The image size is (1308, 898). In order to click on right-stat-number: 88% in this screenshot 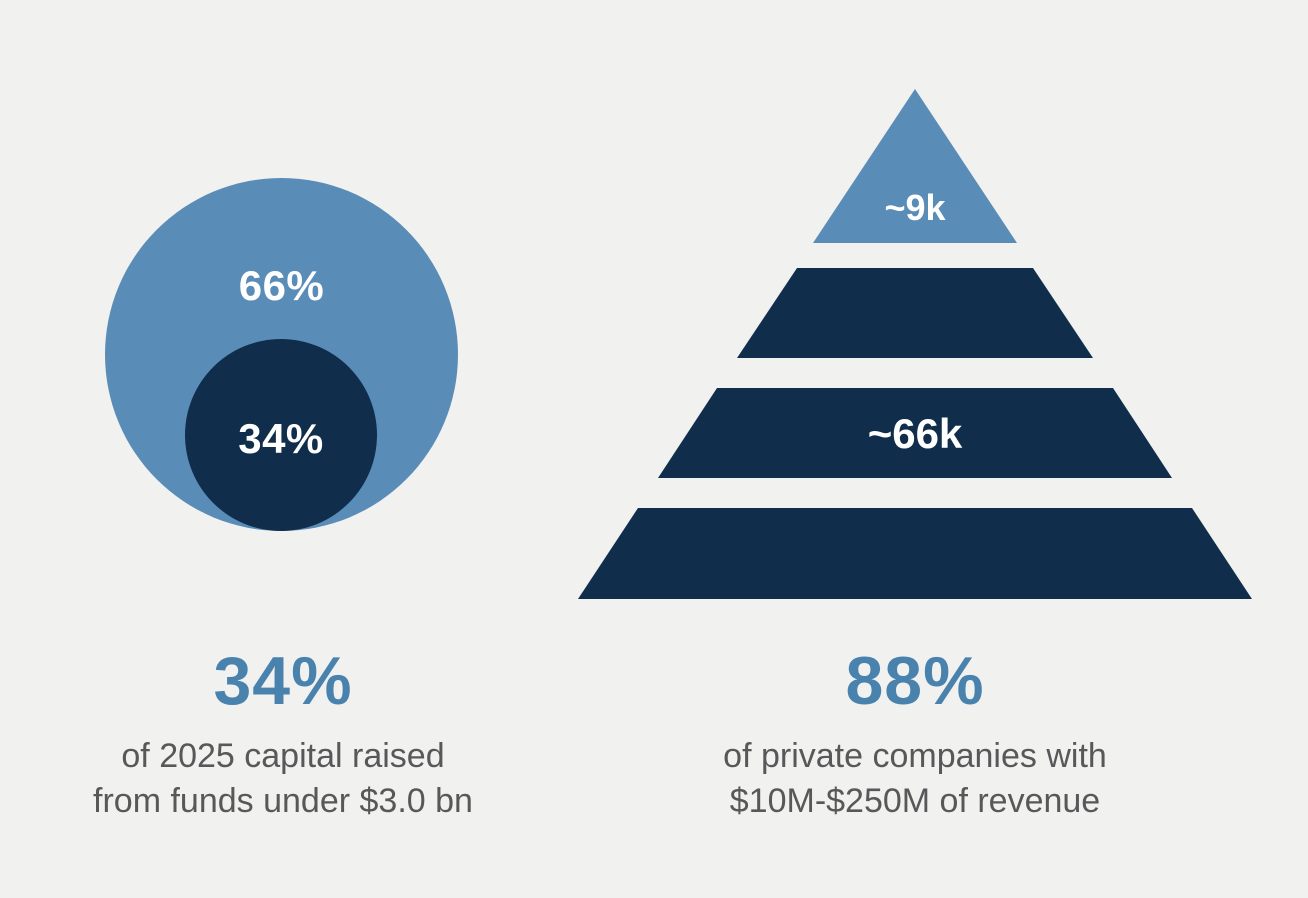, I will do `click(915, 681)`.